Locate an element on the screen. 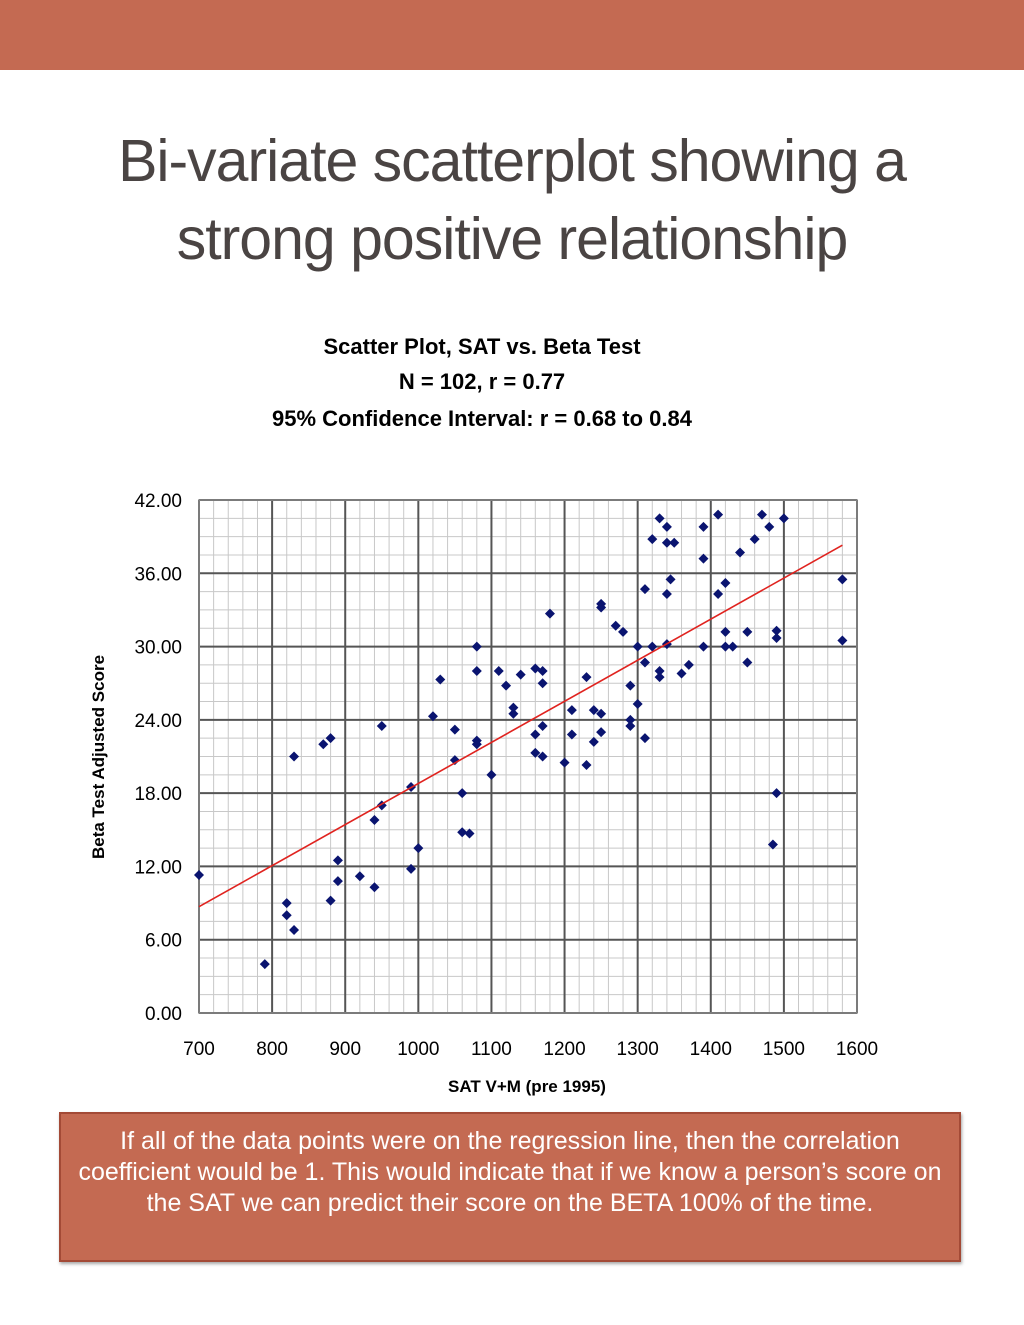 This screenshot has height=1325, width=1024. x-tick-label: 1600 is located at coordinates (857, 1049).